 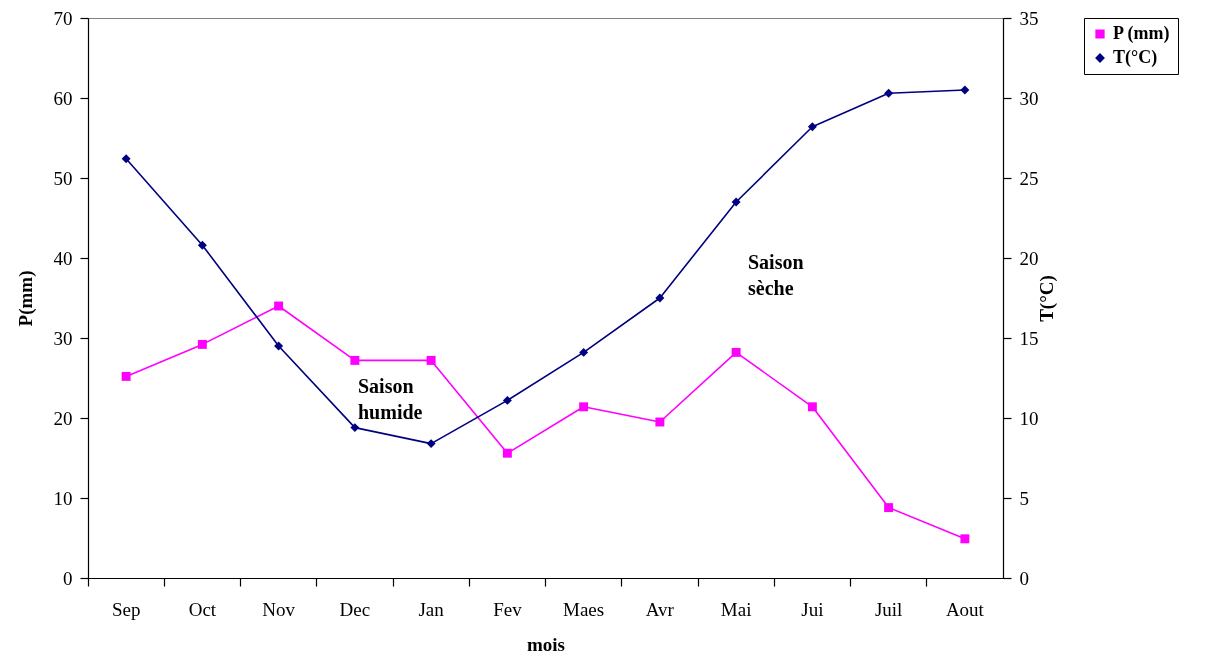 What do you see at coordinates (1029, 258) in the screenshot?
I see `y2-tick-label: 20` at bounding box center [1029, 258].